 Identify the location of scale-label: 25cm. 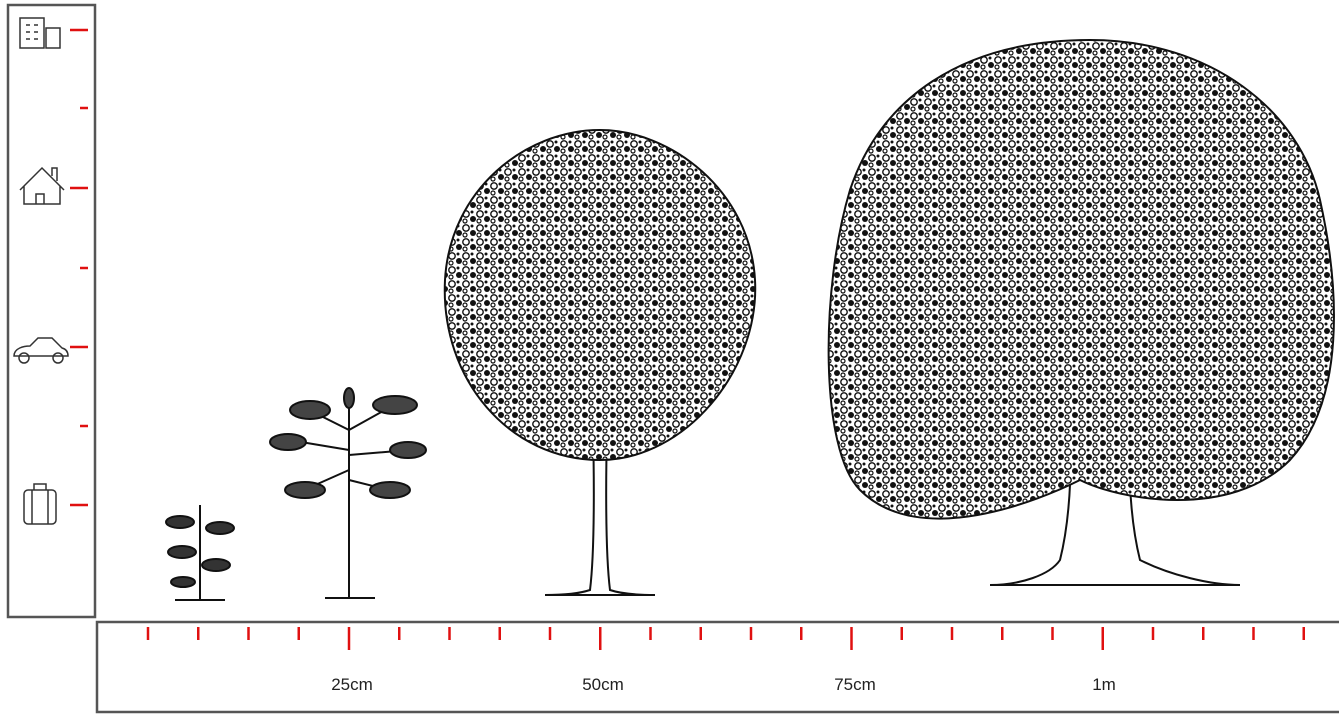
(352, 684).